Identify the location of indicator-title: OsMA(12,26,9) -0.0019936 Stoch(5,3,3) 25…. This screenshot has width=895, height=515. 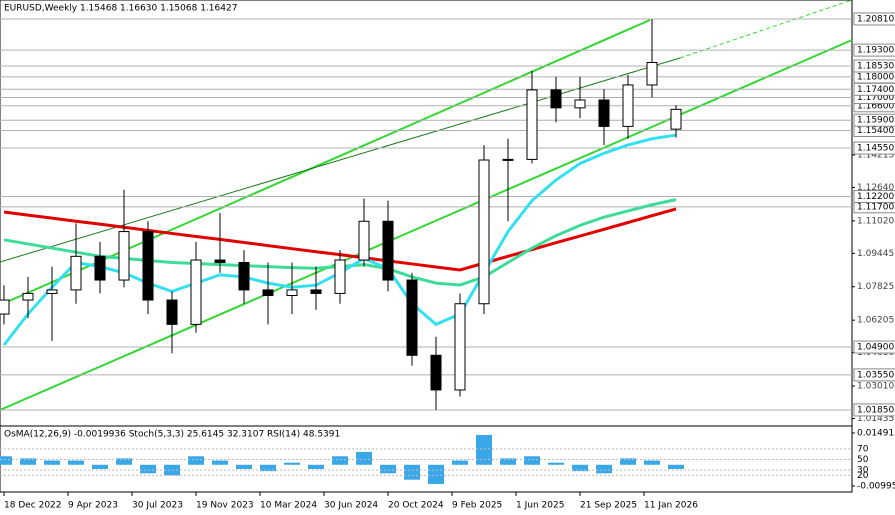
(172, 435).